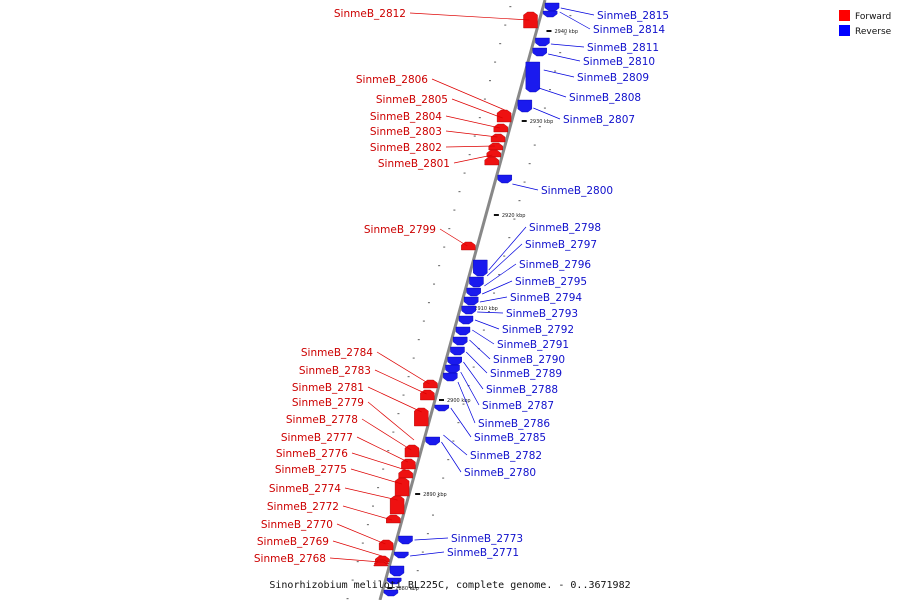 Image resolution: width=900 pixels, height=600 pixels. Describe the element at coordinates (297, 525) in the screenshot. I see `forward-gene-label: SinmeB_2770` at that location.